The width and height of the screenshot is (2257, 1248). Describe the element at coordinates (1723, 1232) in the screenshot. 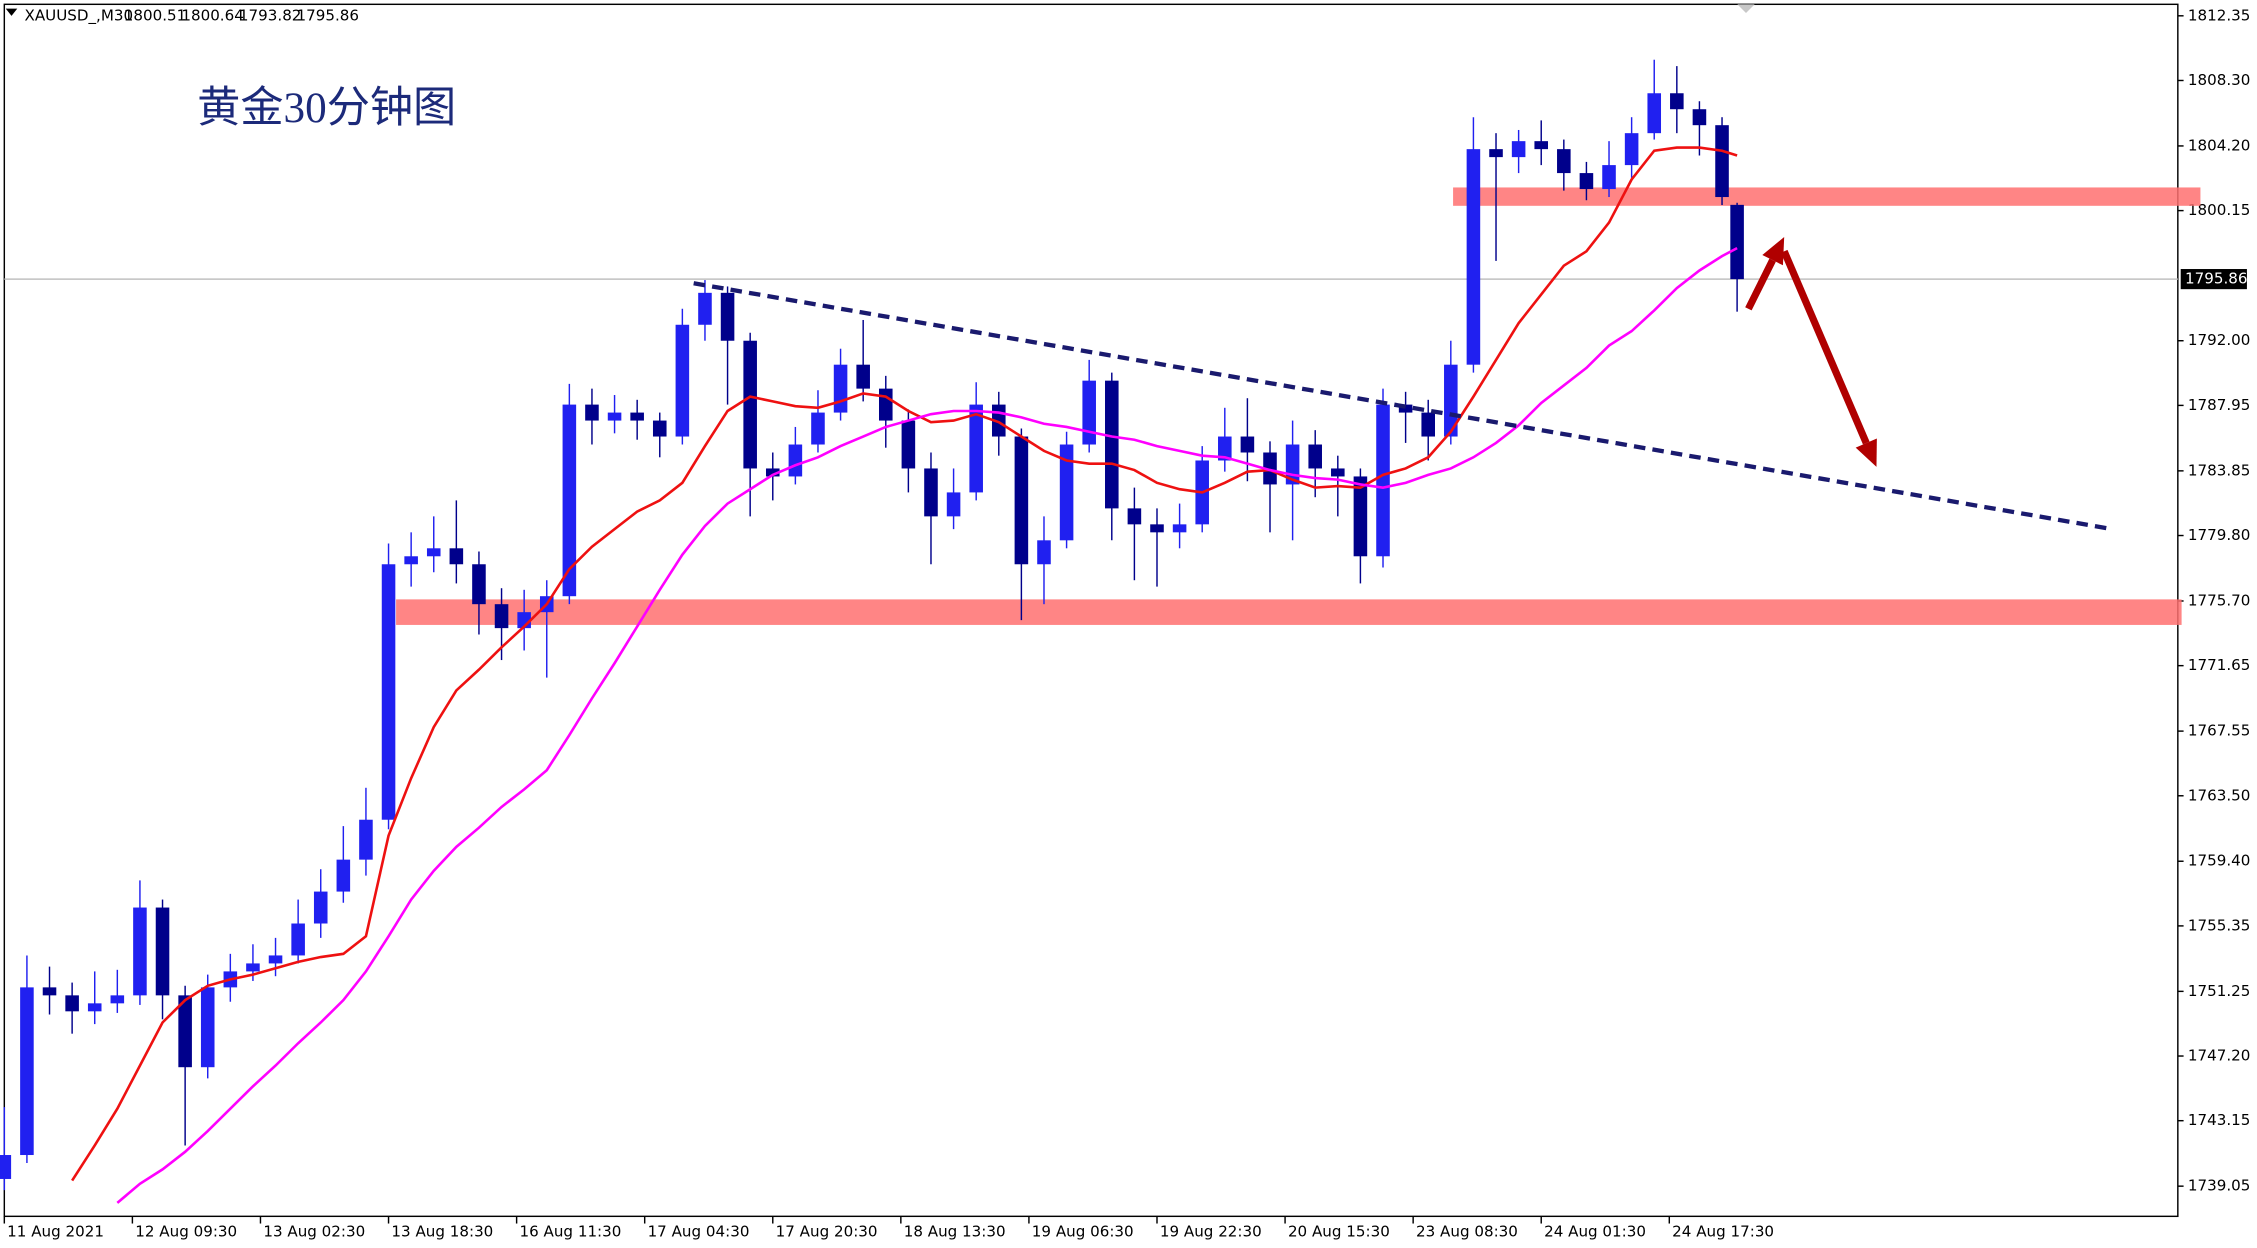

I see `x-tick-label: 24 Aug 17:30` at that location.